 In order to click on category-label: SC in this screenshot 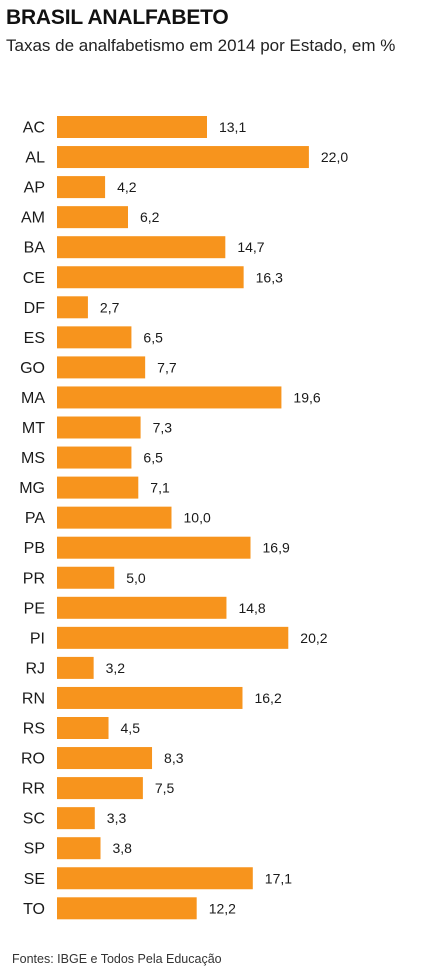, I will do `click(34, 819)`.